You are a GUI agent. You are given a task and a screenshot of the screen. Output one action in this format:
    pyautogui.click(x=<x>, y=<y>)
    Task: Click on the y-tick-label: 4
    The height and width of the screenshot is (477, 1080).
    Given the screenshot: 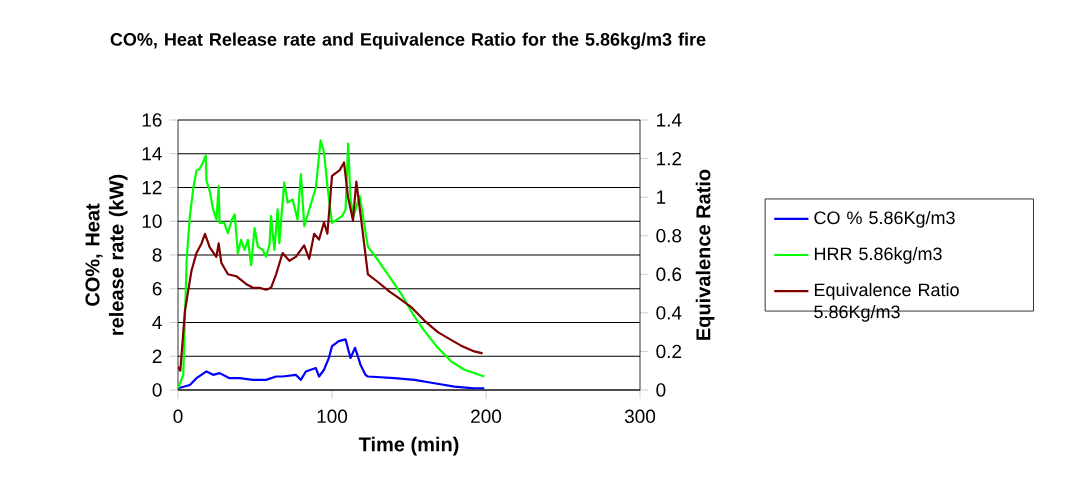 What is the action you would take?
    pyautogui.click(x=157, y=322)
    